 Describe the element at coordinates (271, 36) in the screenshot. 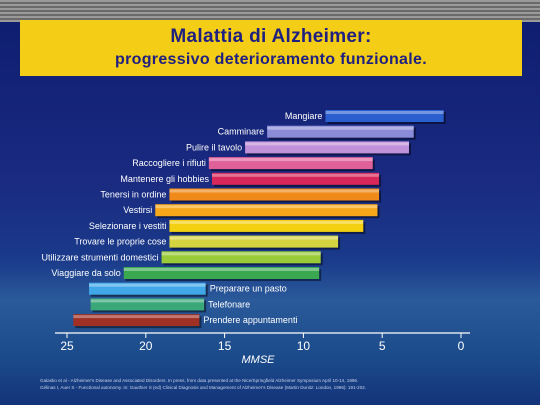

I see `title-line-1: Malattia di Alzheimer:` at that location.